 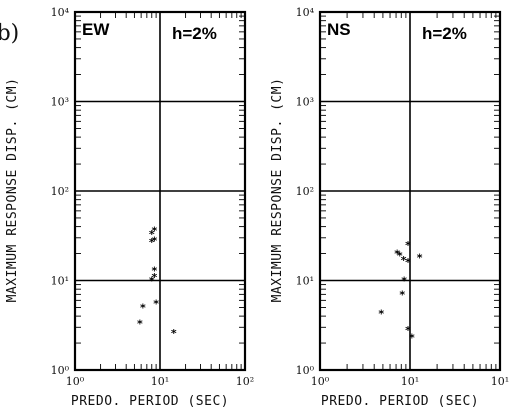 I want to click on panel-label: (b), so click(x=9, y=33).